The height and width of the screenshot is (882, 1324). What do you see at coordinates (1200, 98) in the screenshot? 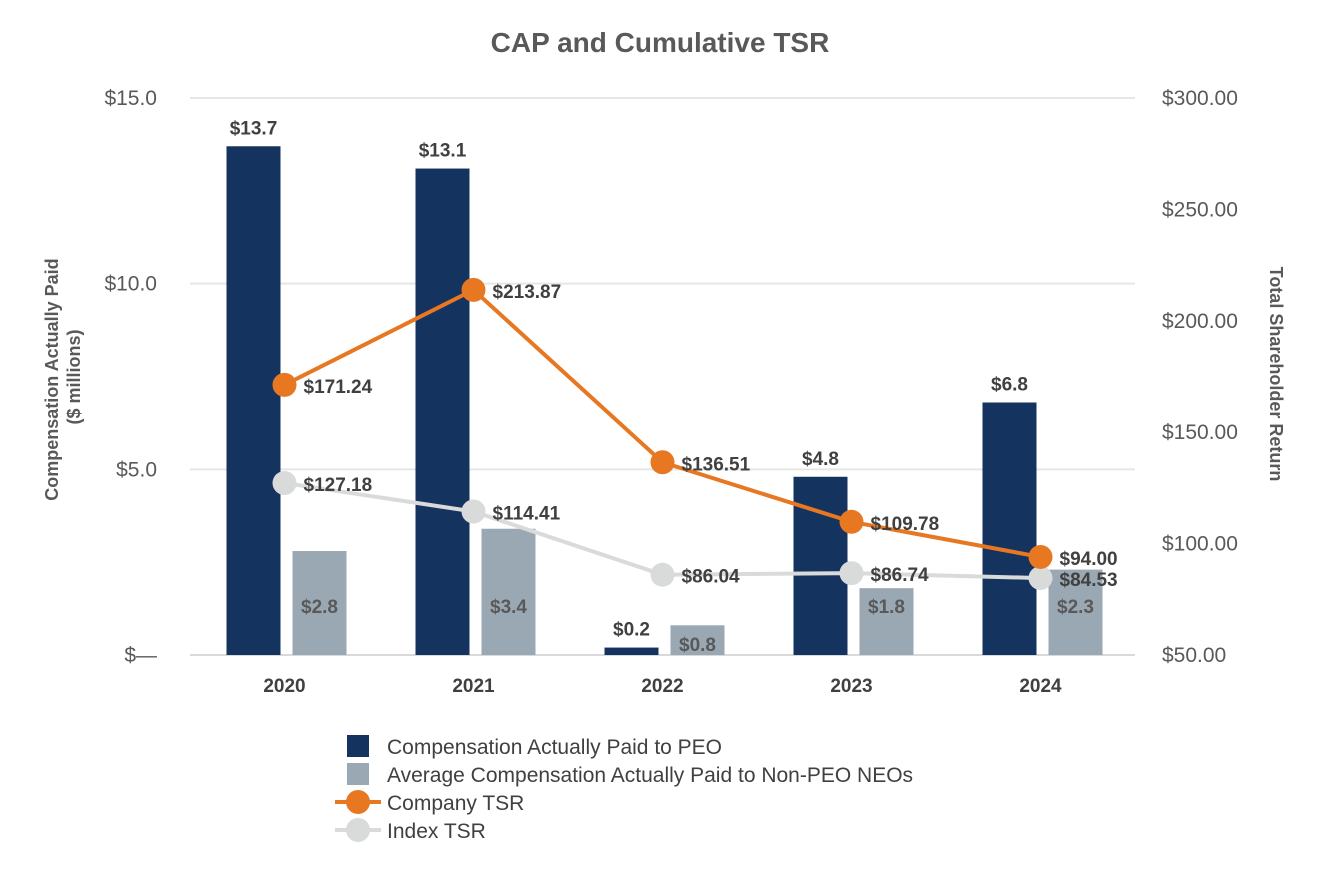
I see `right-tick-label: $300.00` at bounding box center [1200, 98].